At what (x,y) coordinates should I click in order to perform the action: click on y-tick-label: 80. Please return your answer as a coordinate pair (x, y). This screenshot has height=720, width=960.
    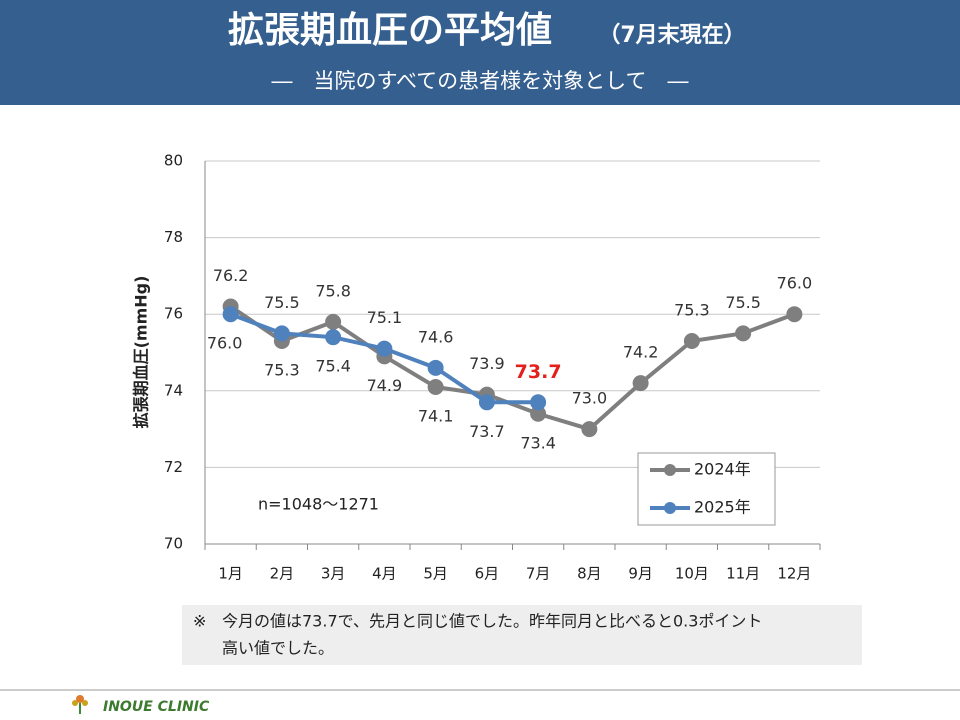
    Looking at the image, I should click on (173, 161).